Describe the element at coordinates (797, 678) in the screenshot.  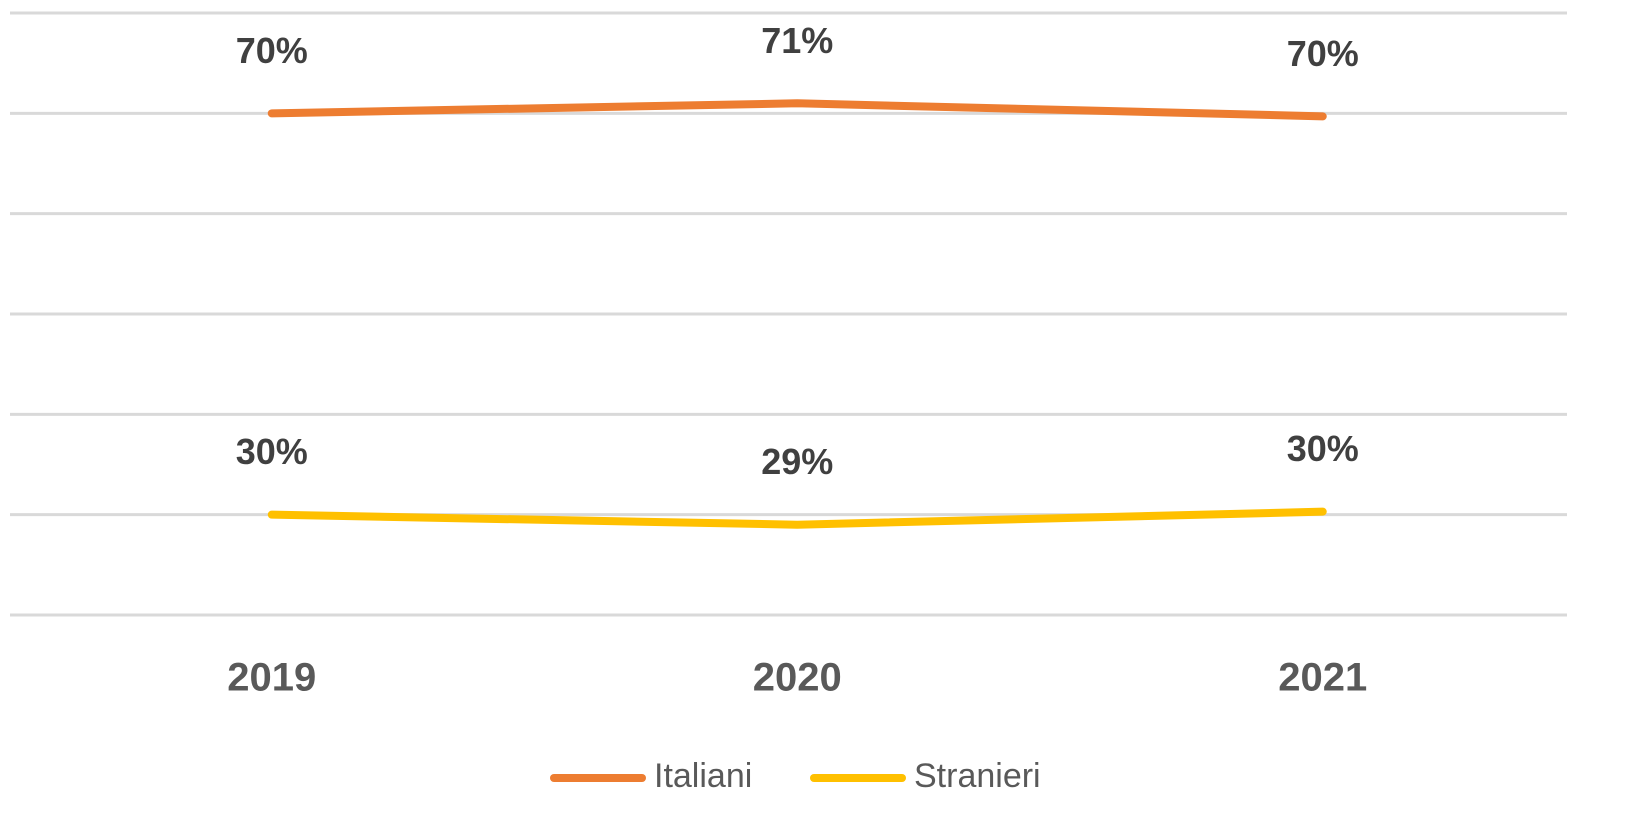
I see `x-tick-label: 2020` at that location.